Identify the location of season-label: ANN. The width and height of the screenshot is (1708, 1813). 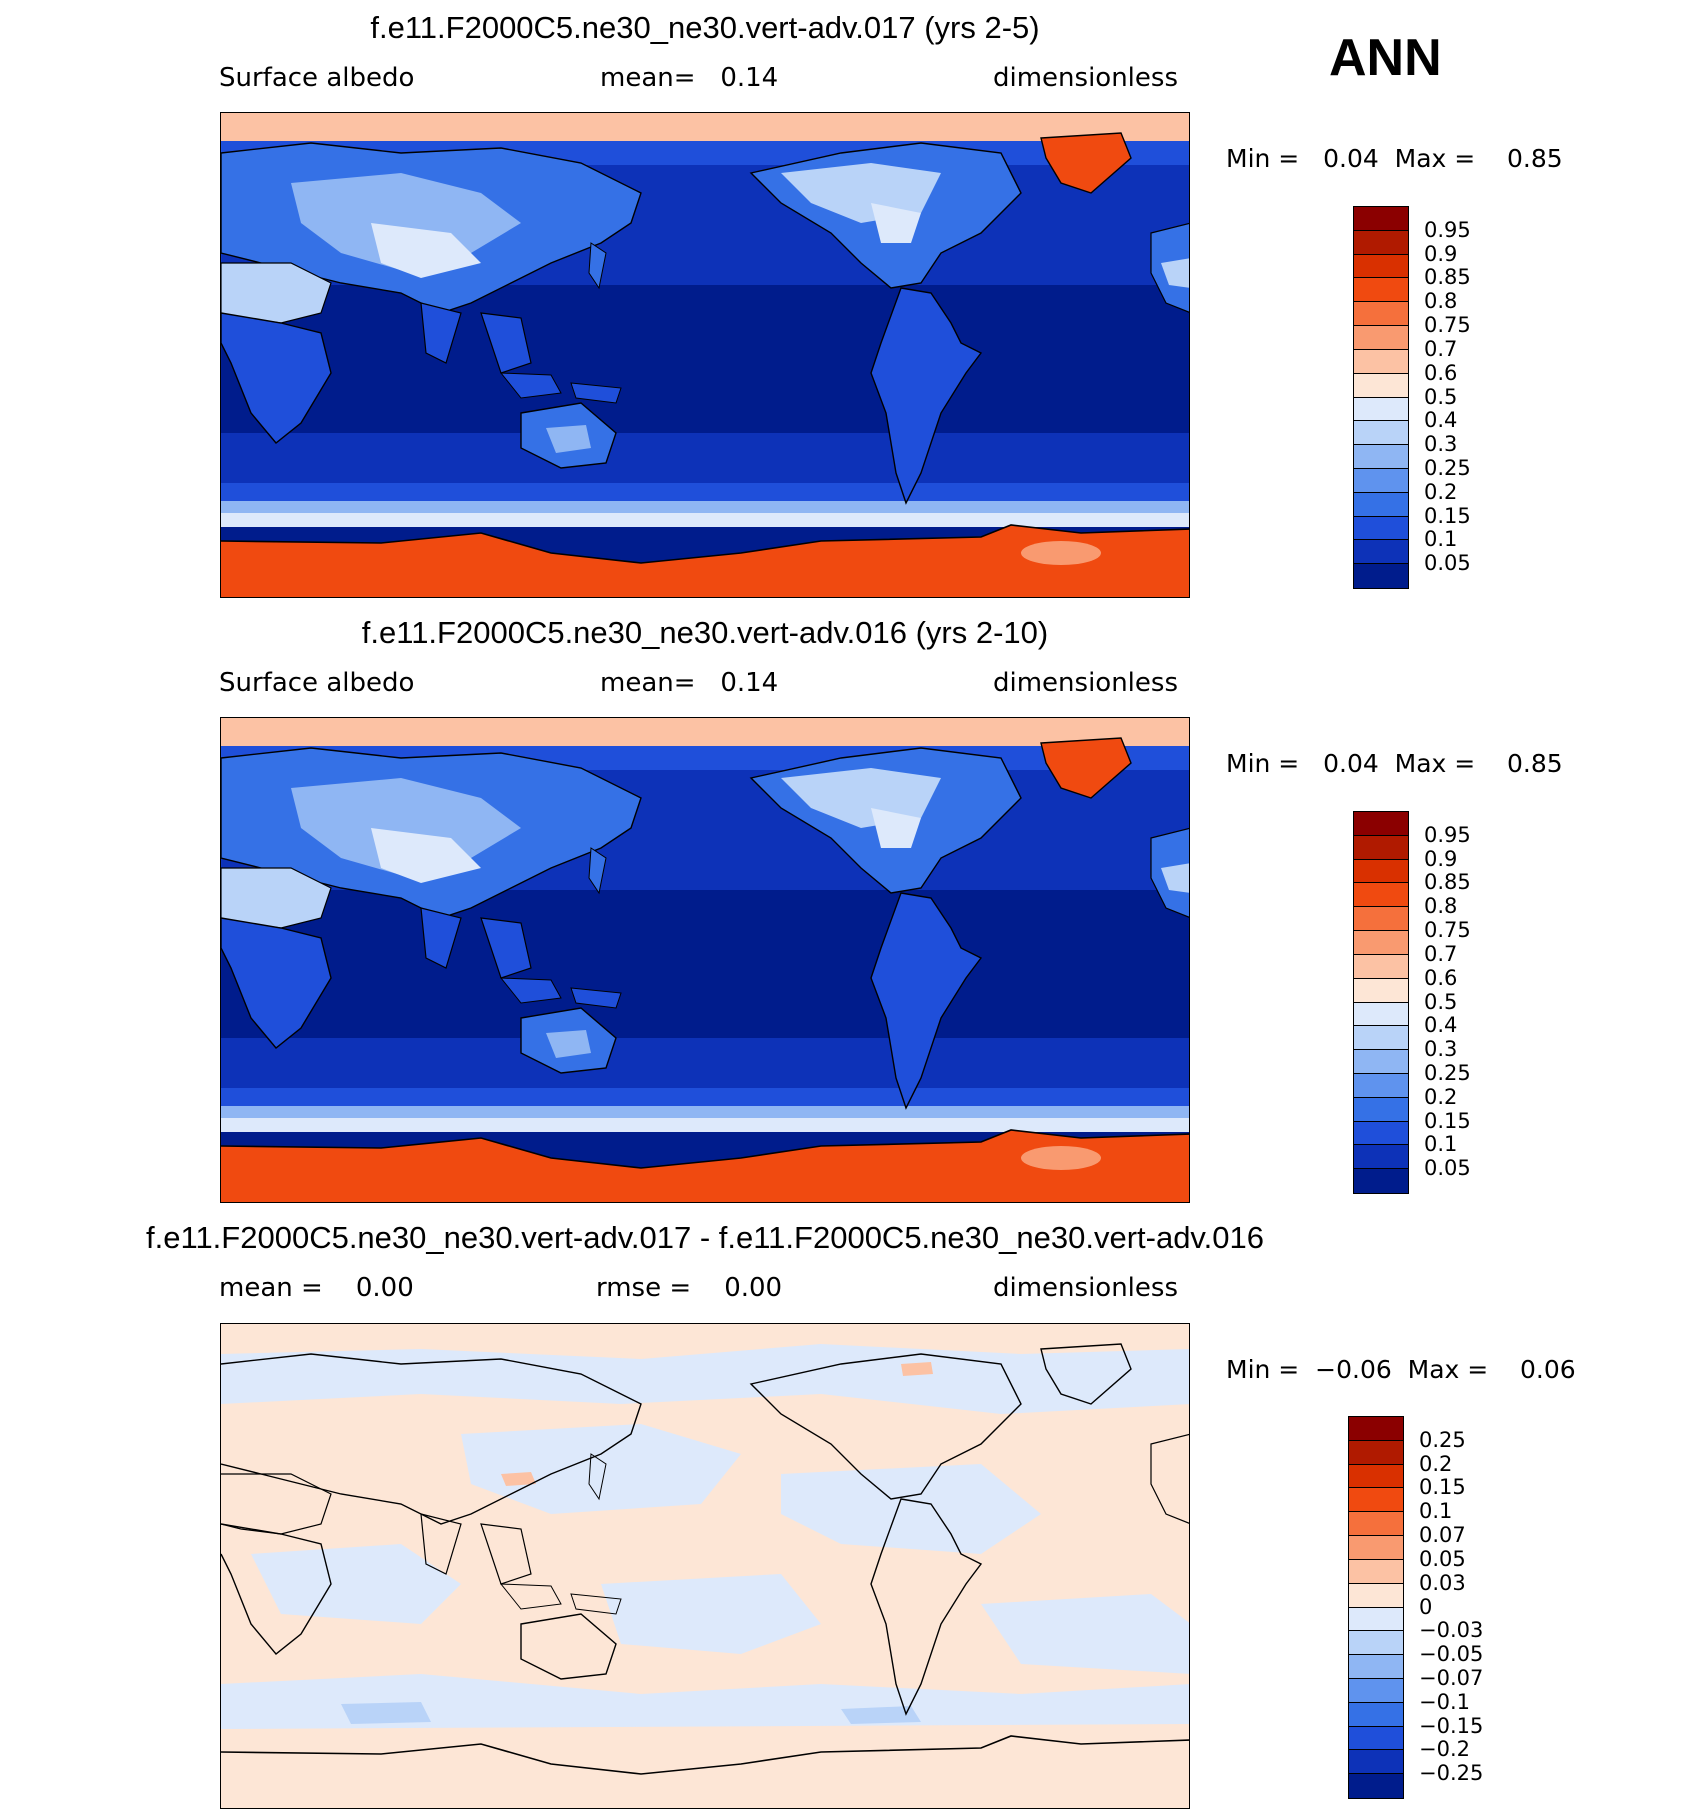
(1385, 58).